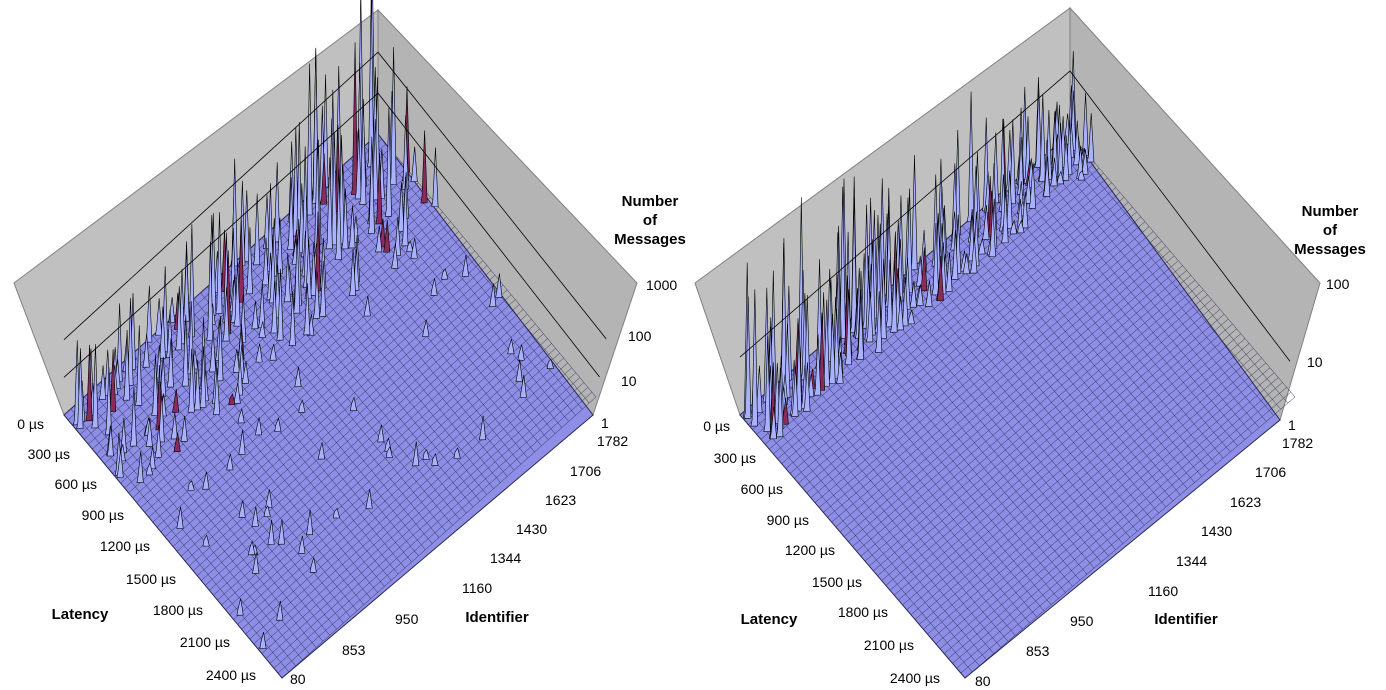  I want to click on z-tick: 10, so click(629, 381).